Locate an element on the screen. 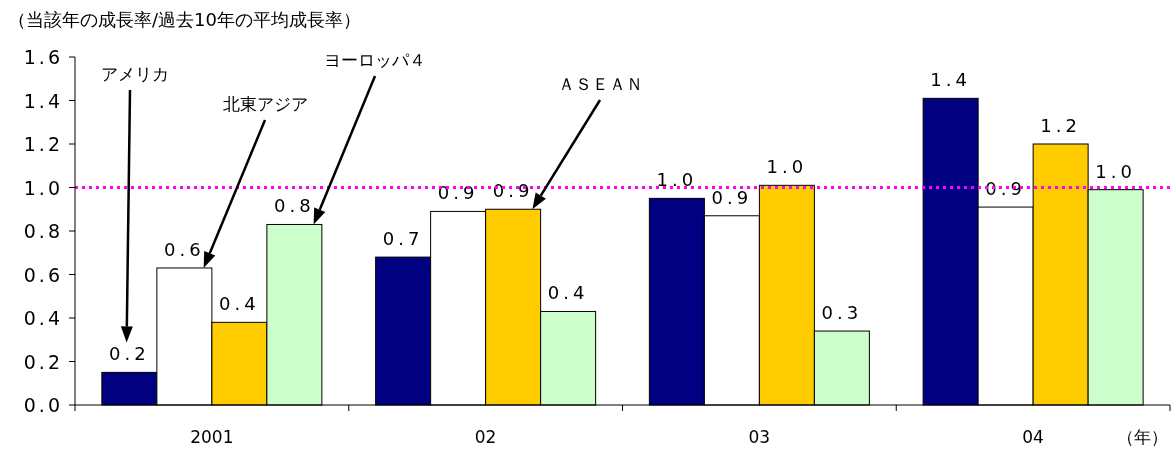 Image resolution: width=1173 pixels, height=449 pixels. y-tick-label: 1.6 is located at coordinates (43, 57).